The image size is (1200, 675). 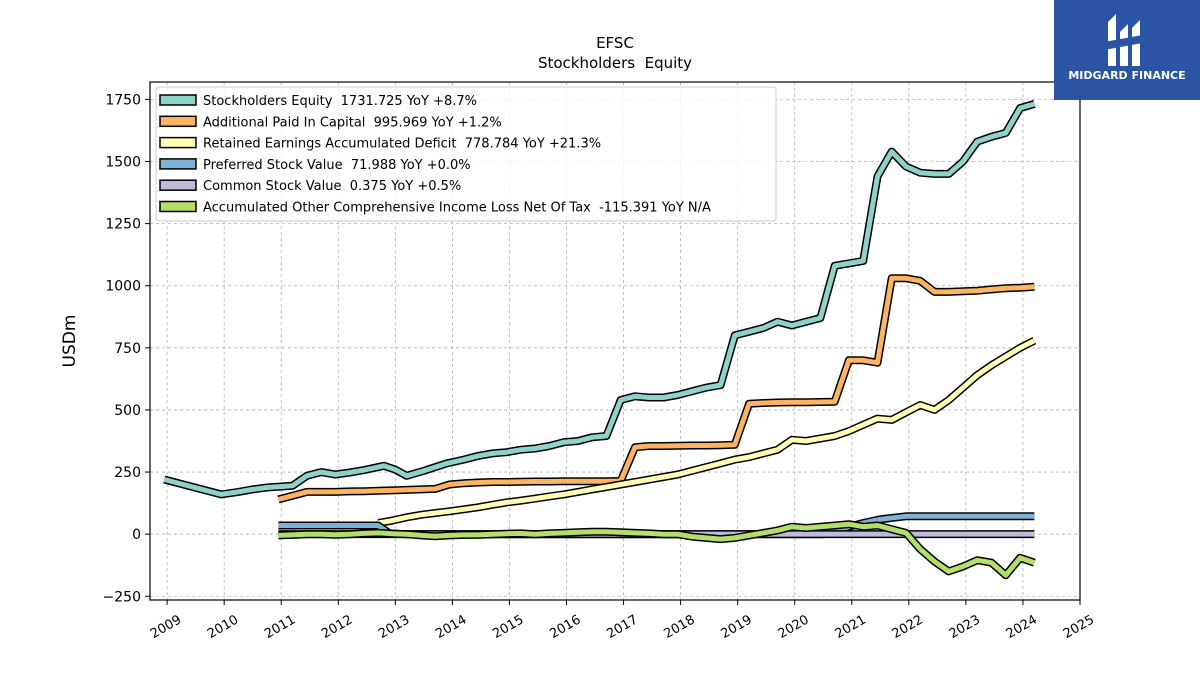 I want to click on y-tick-label: 750, so click(x=127, y=349).